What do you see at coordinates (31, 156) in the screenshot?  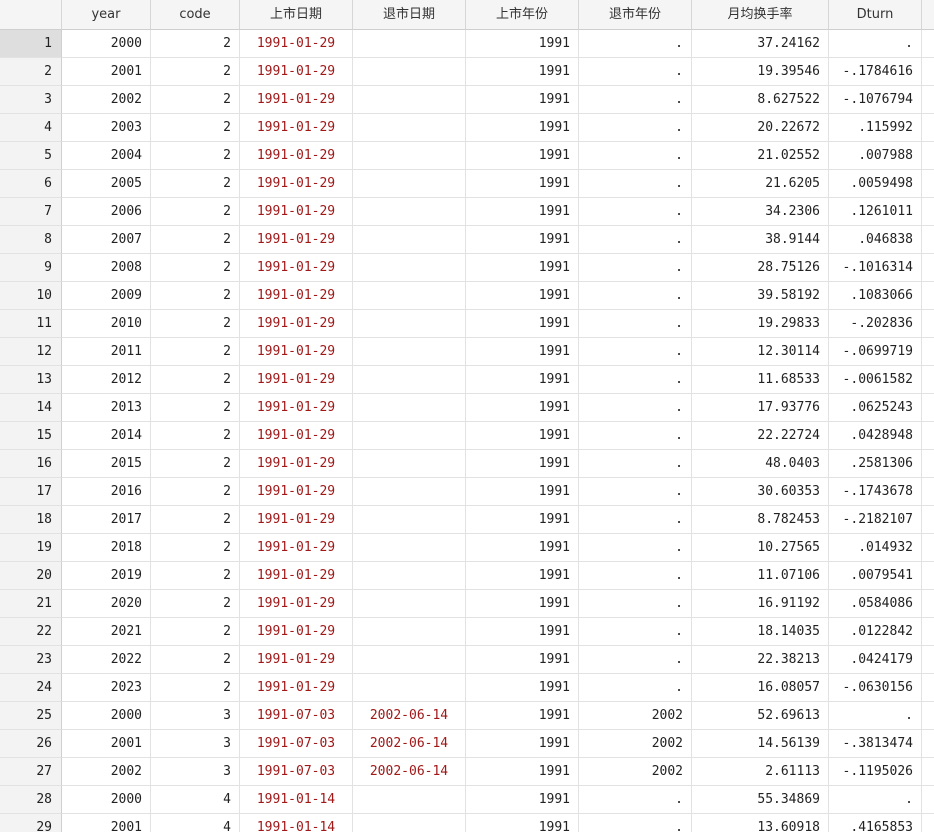 I see `row-number: 5` at bounding box center [31, 156].